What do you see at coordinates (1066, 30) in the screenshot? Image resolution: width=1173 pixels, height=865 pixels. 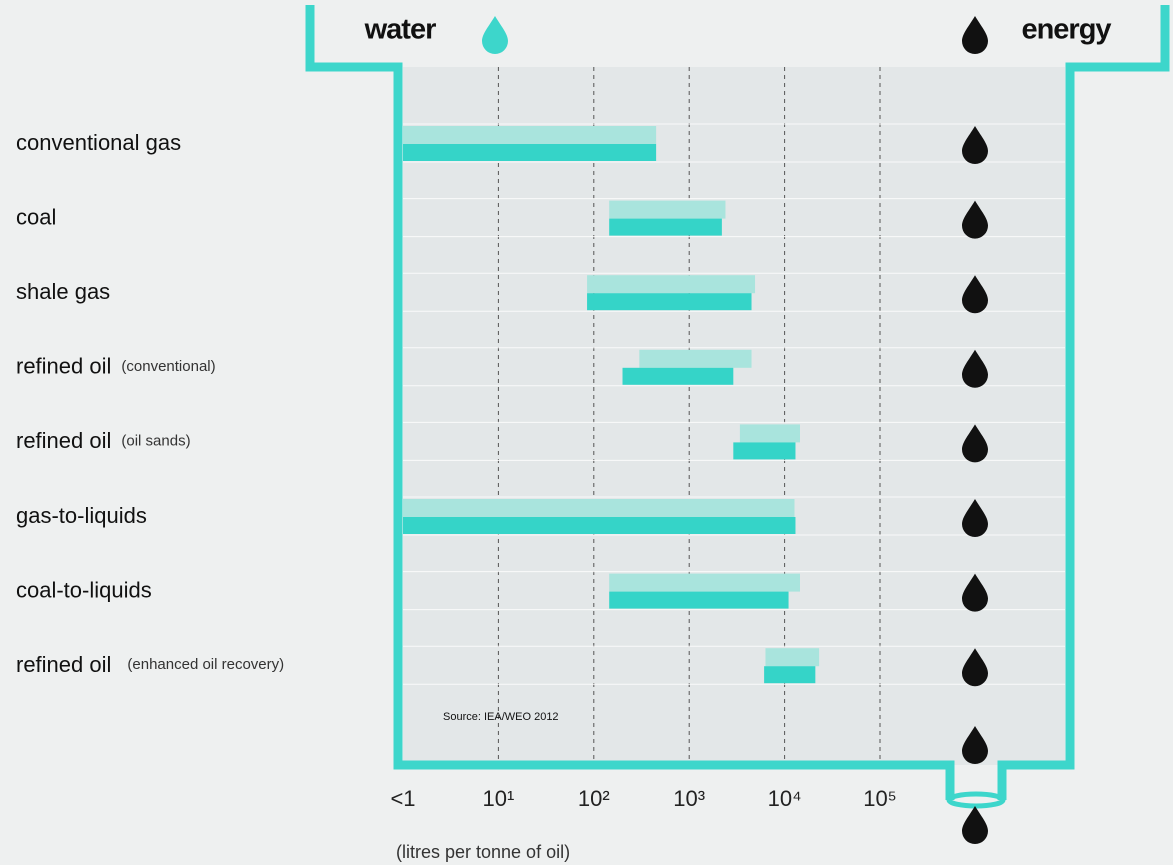 I see `energy-label: energy` at bounding box center [1066, 30].